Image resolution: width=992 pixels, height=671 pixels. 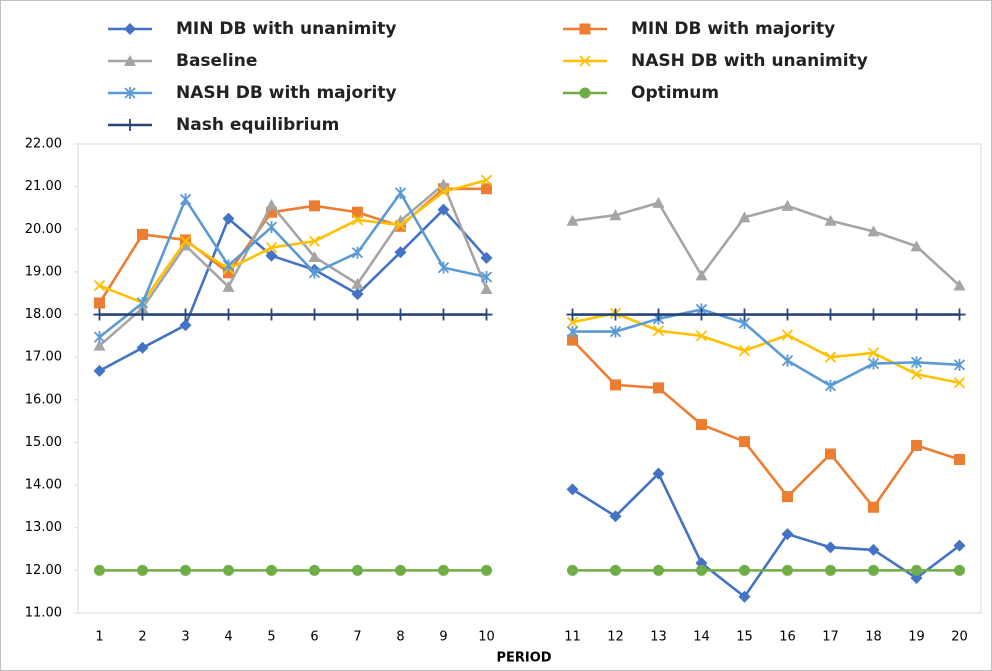 What do you see at coordinates (744, 637) in the screenshot?
I see `x-tick-label: 15` at bounding box center [744, 637].